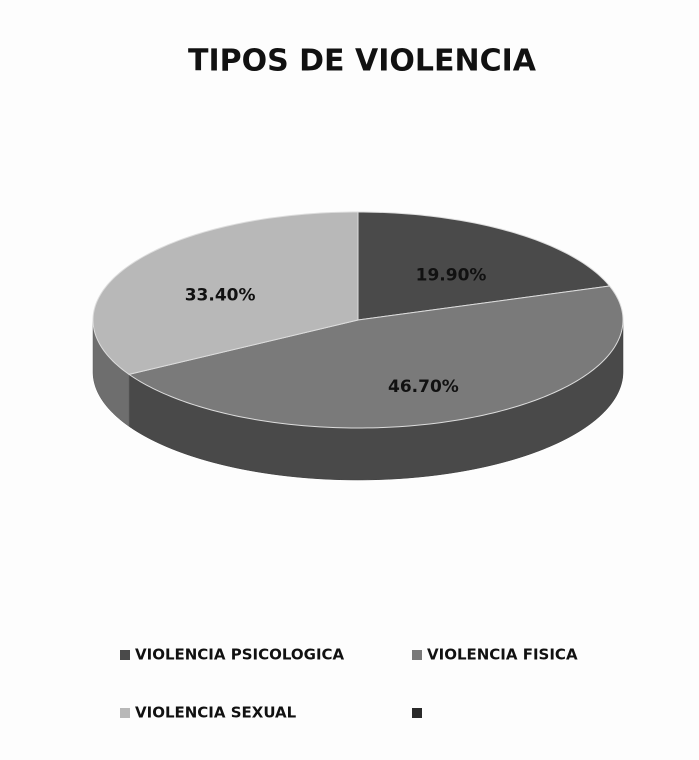  I want to click on data-label: 46.70%, so click(423, 387).